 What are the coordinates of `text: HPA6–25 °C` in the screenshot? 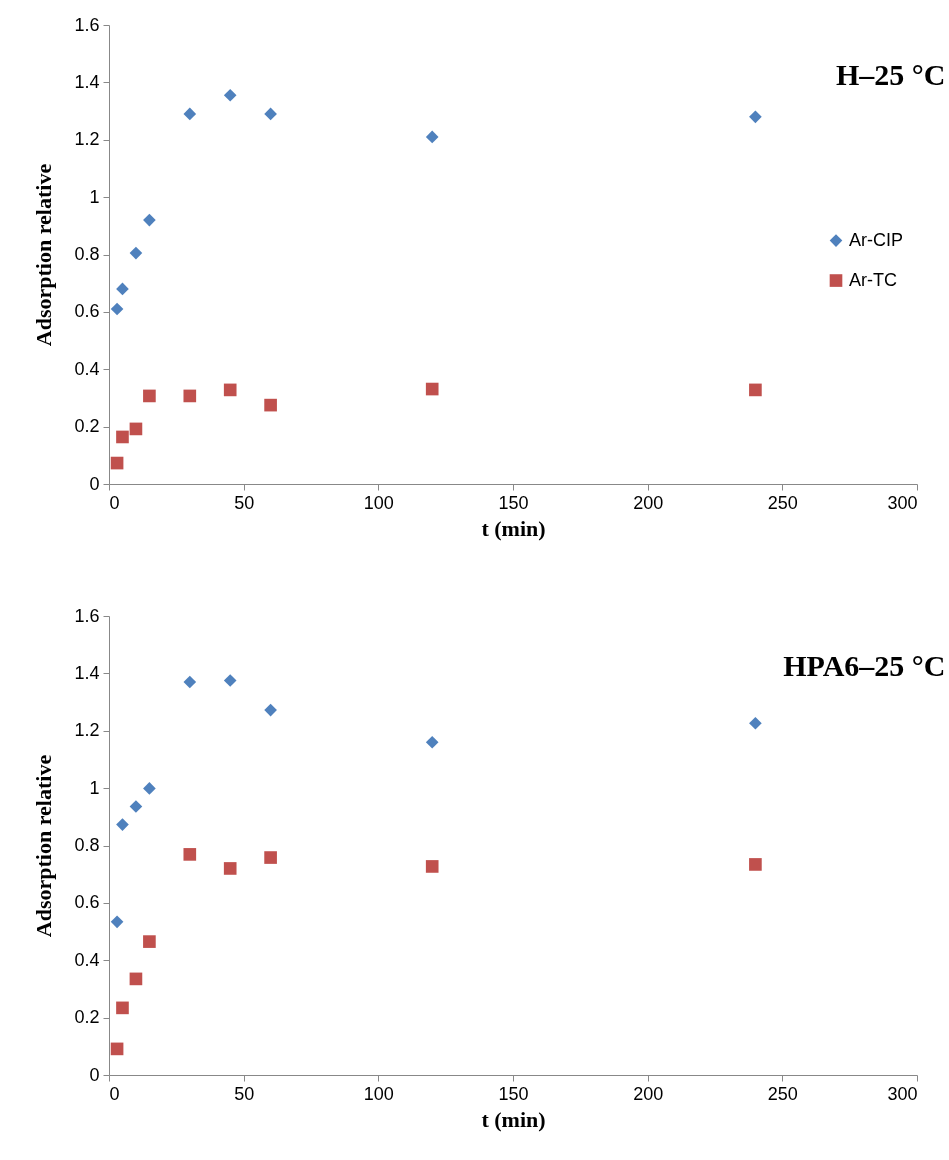 It's located at (864, 665).